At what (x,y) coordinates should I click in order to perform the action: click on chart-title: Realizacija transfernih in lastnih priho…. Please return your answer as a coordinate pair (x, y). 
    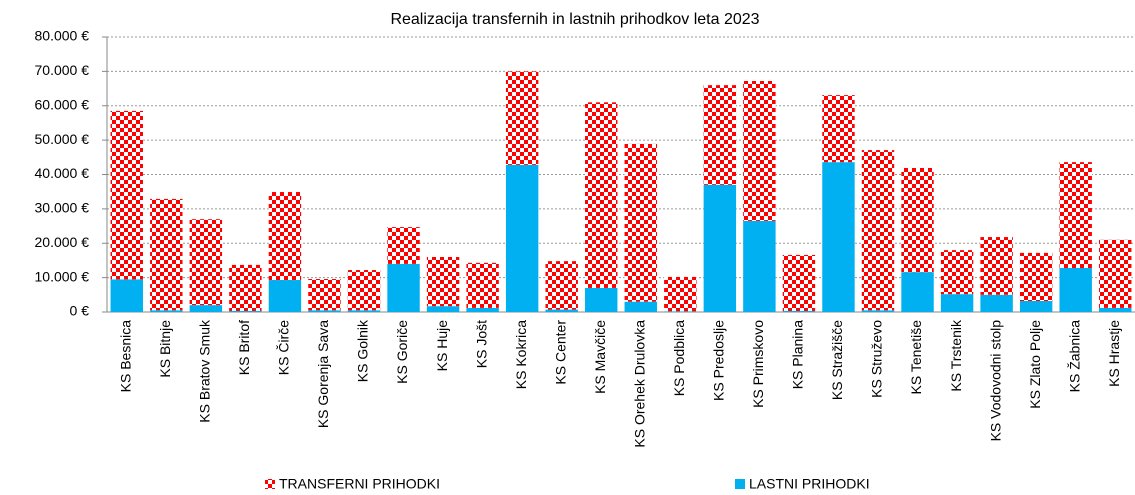
    Looking at the image, I should click on (574, 19).